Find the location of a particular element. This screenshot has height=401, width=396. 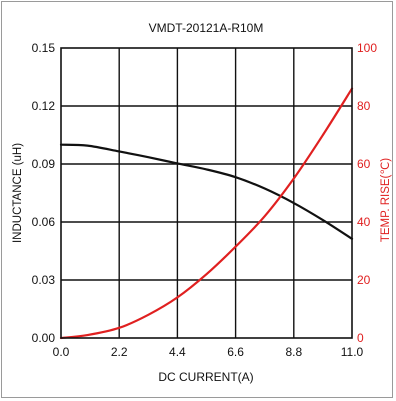

y-left-tick-label: 0.06 is located at coordinates (44, 222).